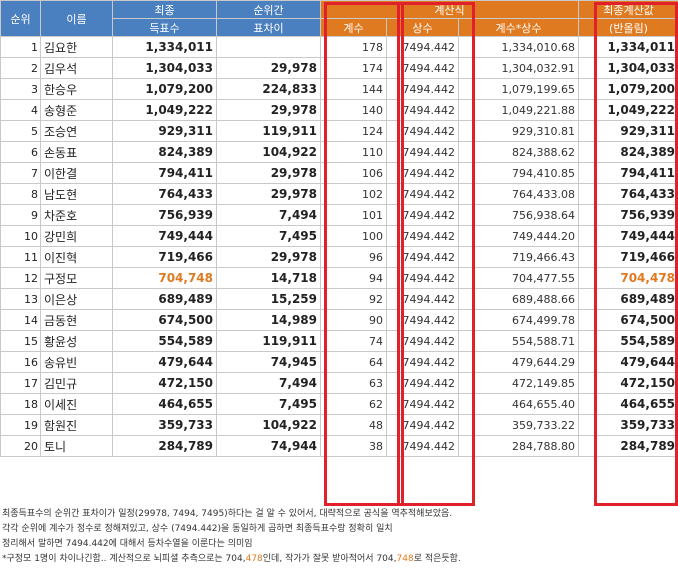  What do you see at coordinates (20, 215) in the screenshot?
I see `rank-cell: 9` at bounding box center [20, 215].